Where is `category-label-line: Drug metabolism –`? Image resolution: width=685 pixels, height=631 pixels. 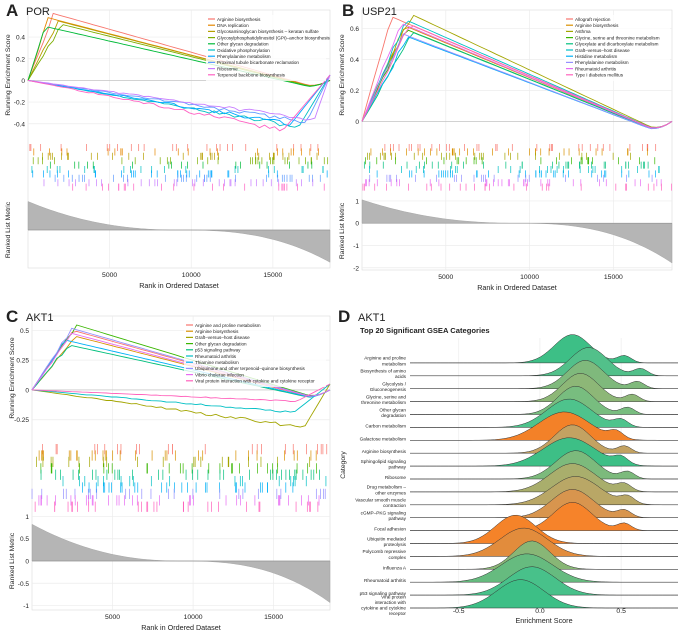 category-label-line: Drug metabolism – is located at coordinates (387, 487).